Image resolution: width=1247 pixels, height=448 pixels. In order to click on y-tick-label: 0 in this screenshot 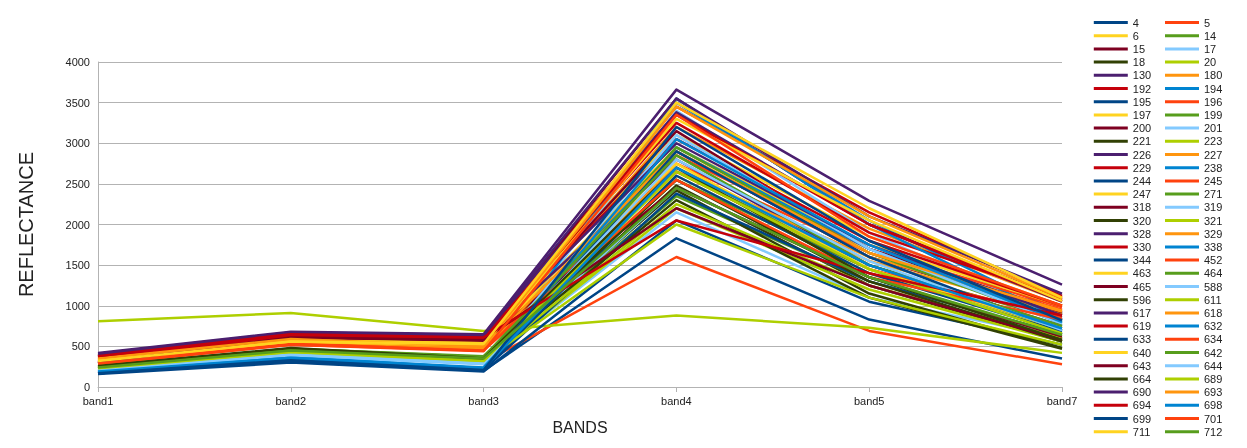, I will do `click(86, 387)`.